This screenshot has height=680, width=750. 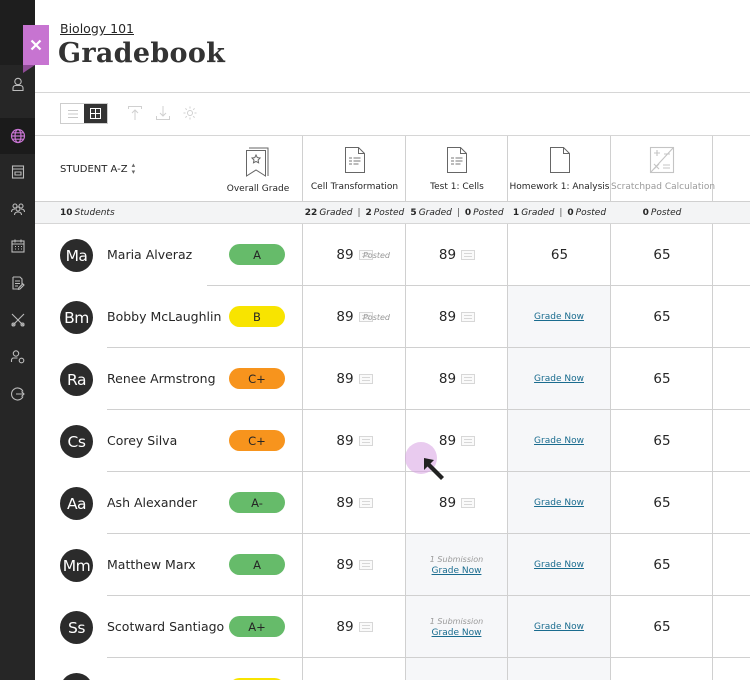 I want to click on student-name: Scotward Santiago, so click(x=166, y=626).